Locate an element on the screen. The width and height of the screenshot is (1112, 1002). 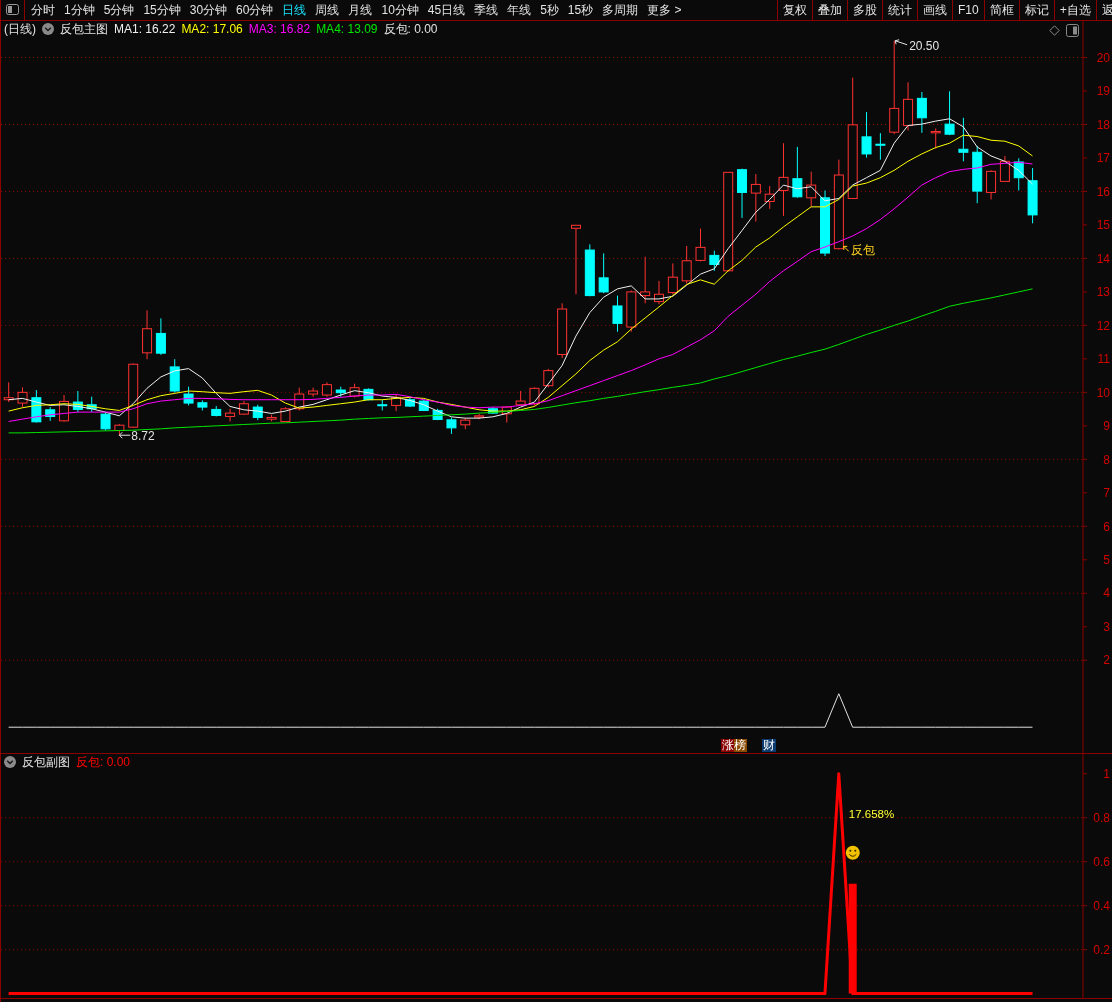
y-tick-label: 0.4 is located at coordinates (1102, 905).